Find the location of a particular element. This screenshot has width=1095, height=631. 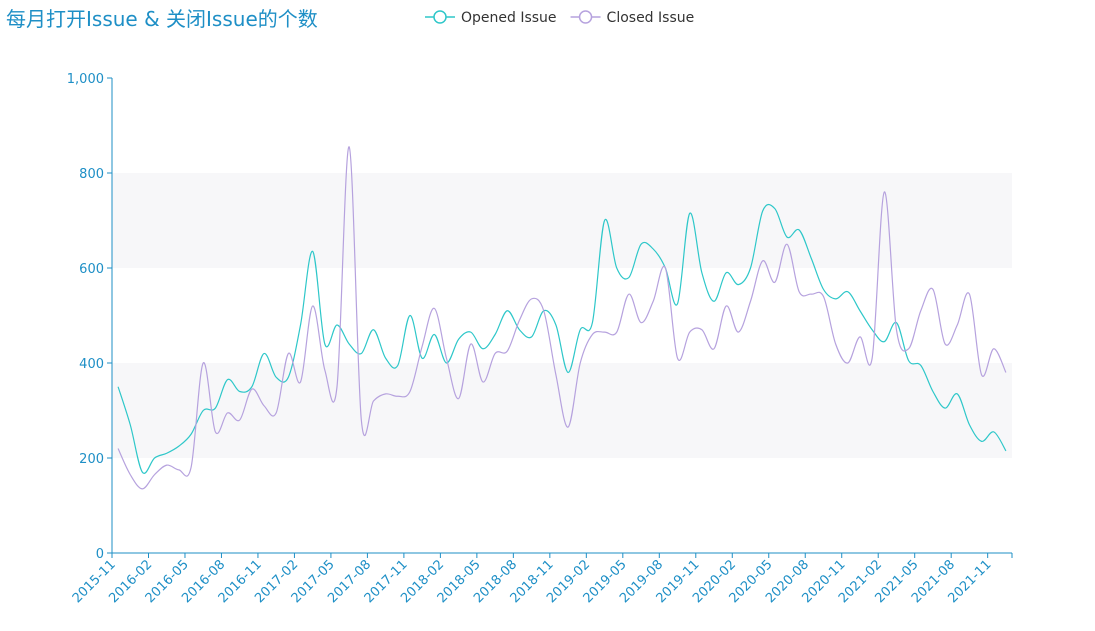

split-area is located at coordinates (562, 220).